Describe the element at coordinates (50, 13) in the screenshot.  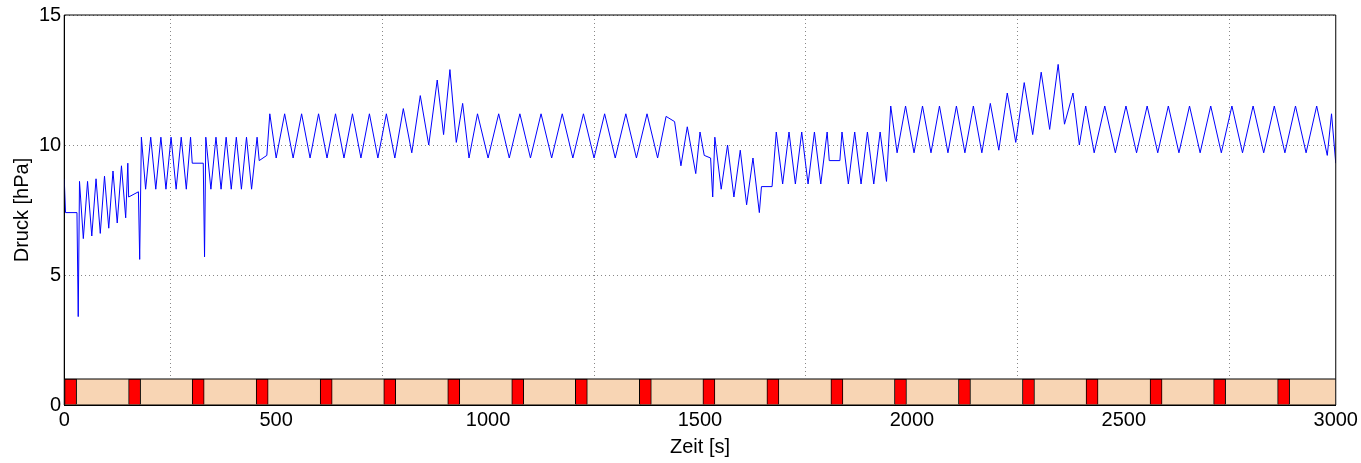
I see `y-tick-label: 15` at that location.